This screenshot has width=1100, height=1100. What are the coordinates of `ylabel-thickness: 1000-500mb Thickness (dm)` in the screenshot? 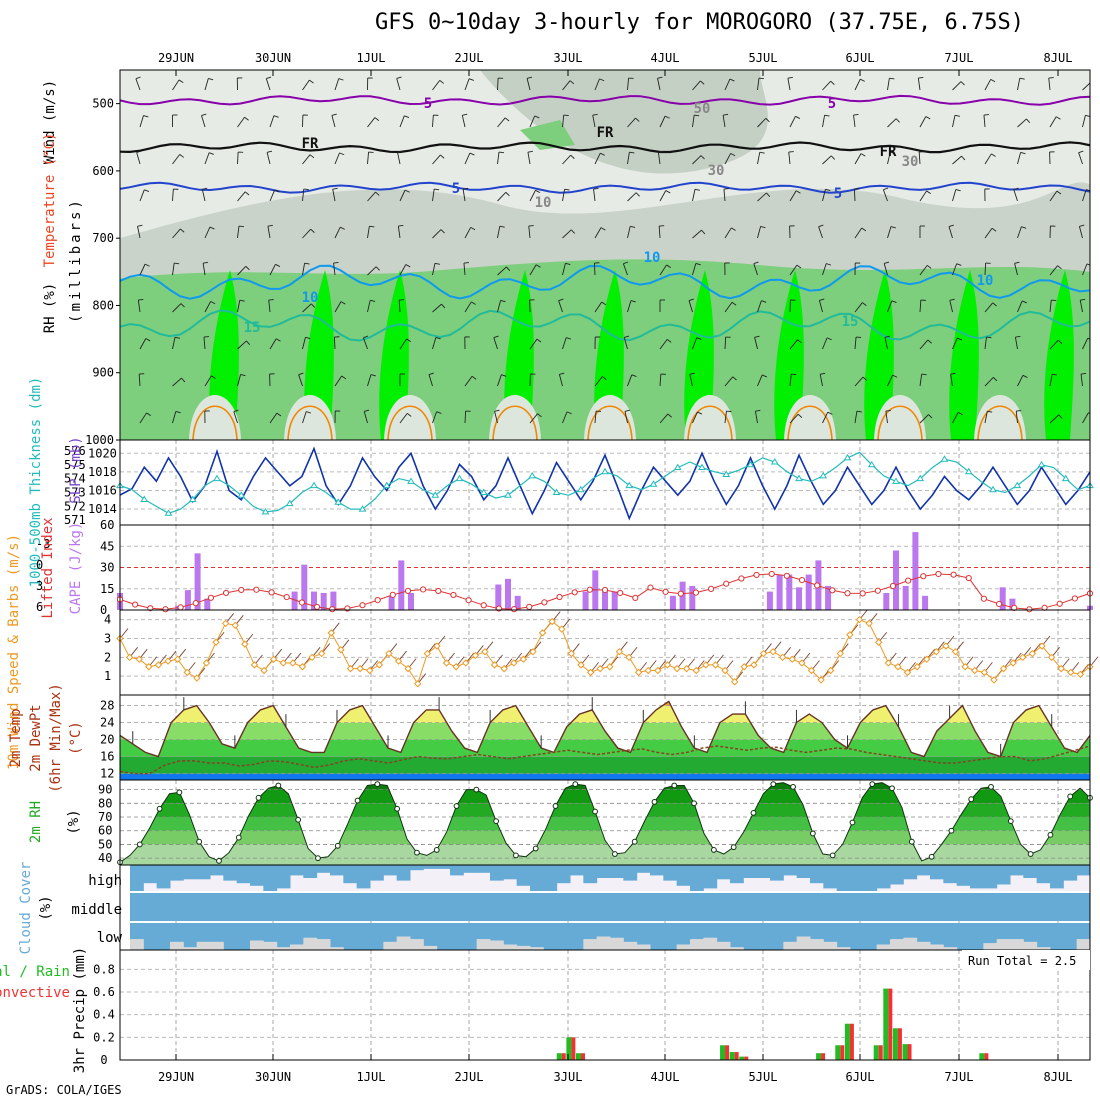 It's located at (36, 482).